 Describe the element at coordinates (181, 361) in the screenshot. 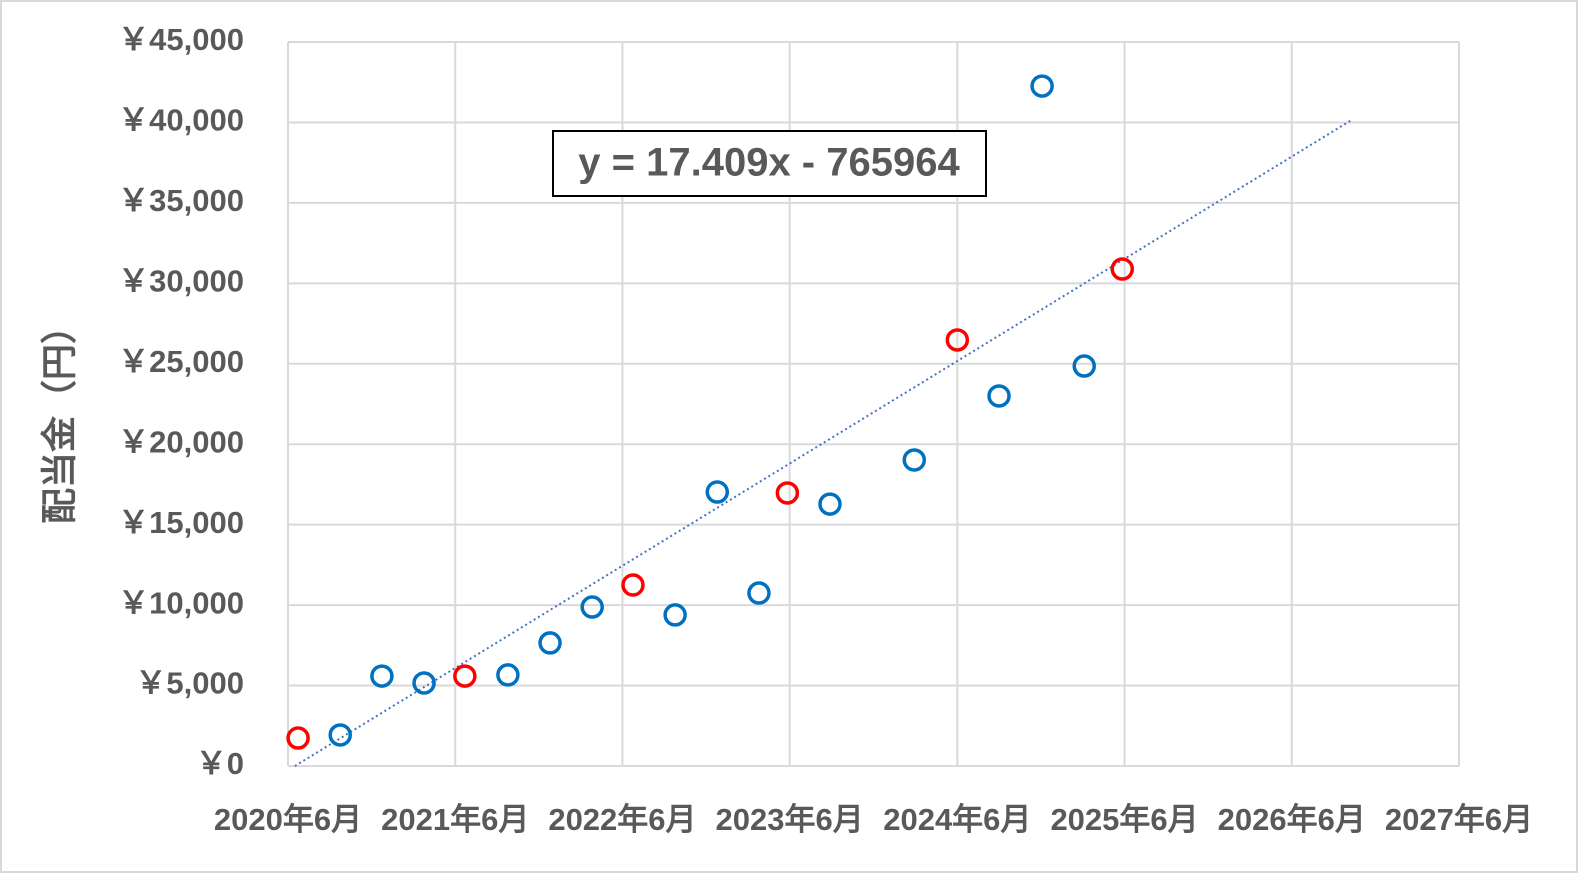

I see `y-tick-label: ￥25,000` at that location.